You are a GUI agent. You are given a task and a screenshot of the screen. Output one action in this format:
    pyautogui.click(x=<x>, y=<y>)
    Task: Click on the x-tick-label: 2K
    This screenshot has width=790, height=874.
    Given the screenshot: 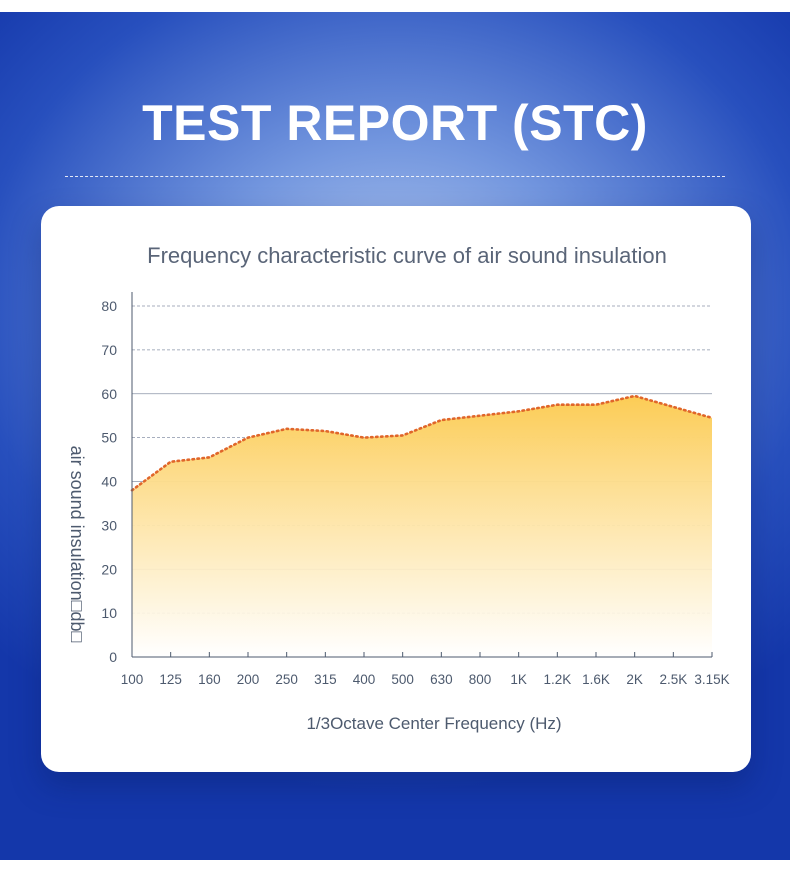 What is the action you would take?
    pyautogui.click(x=634, y=679)
    